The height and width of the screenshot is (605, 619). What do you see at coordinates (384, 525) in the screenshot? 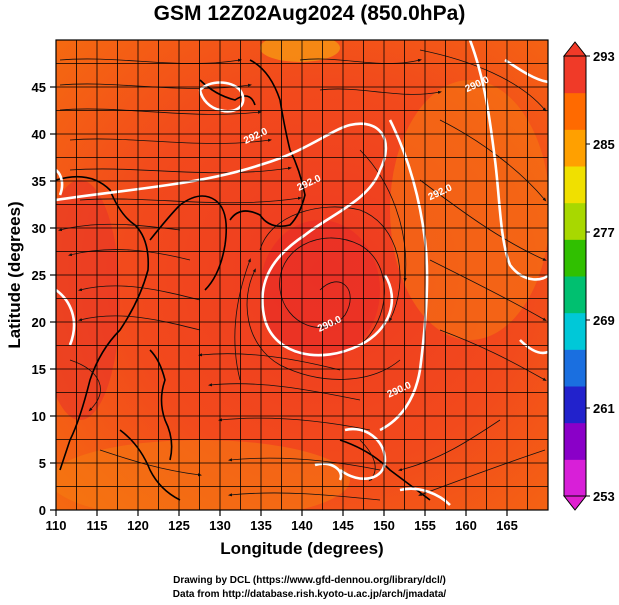
I see `x-tick-label: 150` at bounding box center [384, 525].